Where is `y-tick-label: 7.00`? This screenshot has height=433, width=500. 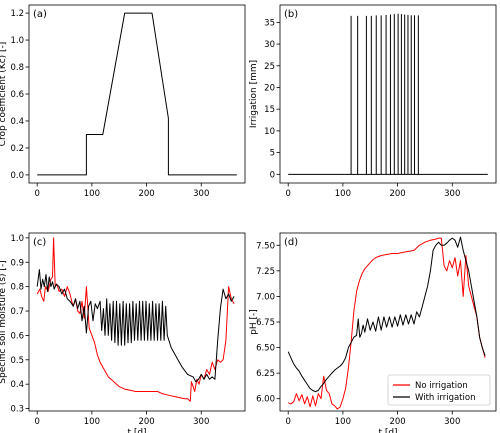 y-tick-label: 7.00 is located at coordinates (265, 297).